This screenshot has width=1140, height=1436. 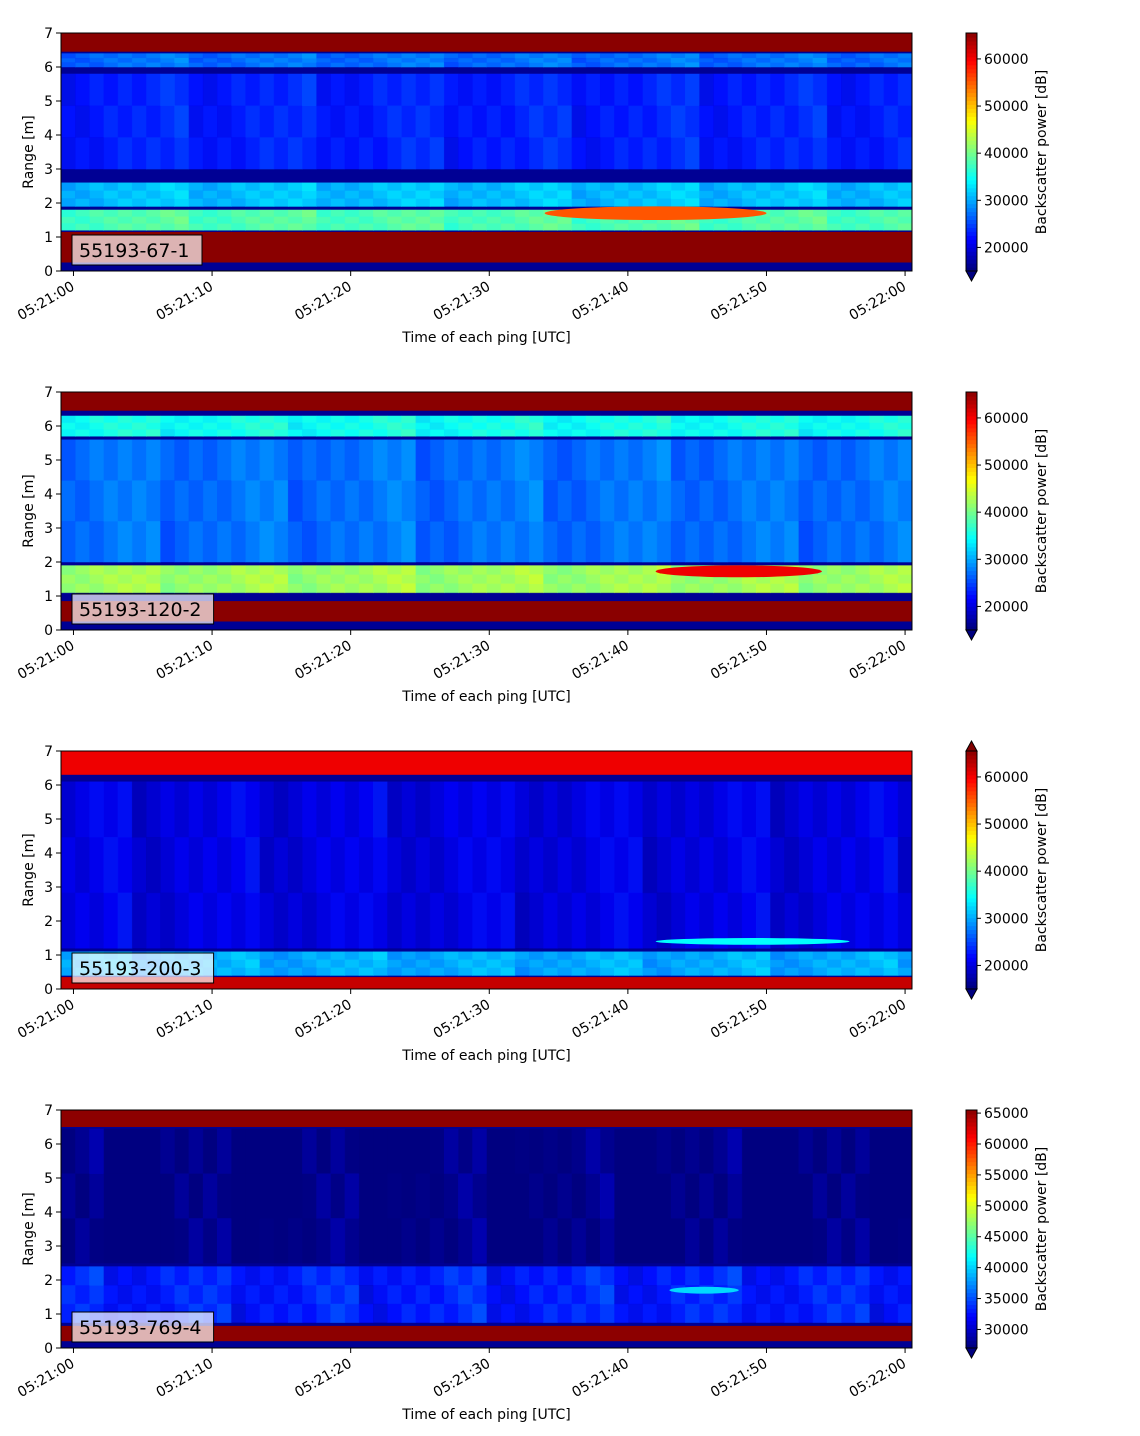 I want to click on y-tick-label: 2, so click(x=48, y=204).